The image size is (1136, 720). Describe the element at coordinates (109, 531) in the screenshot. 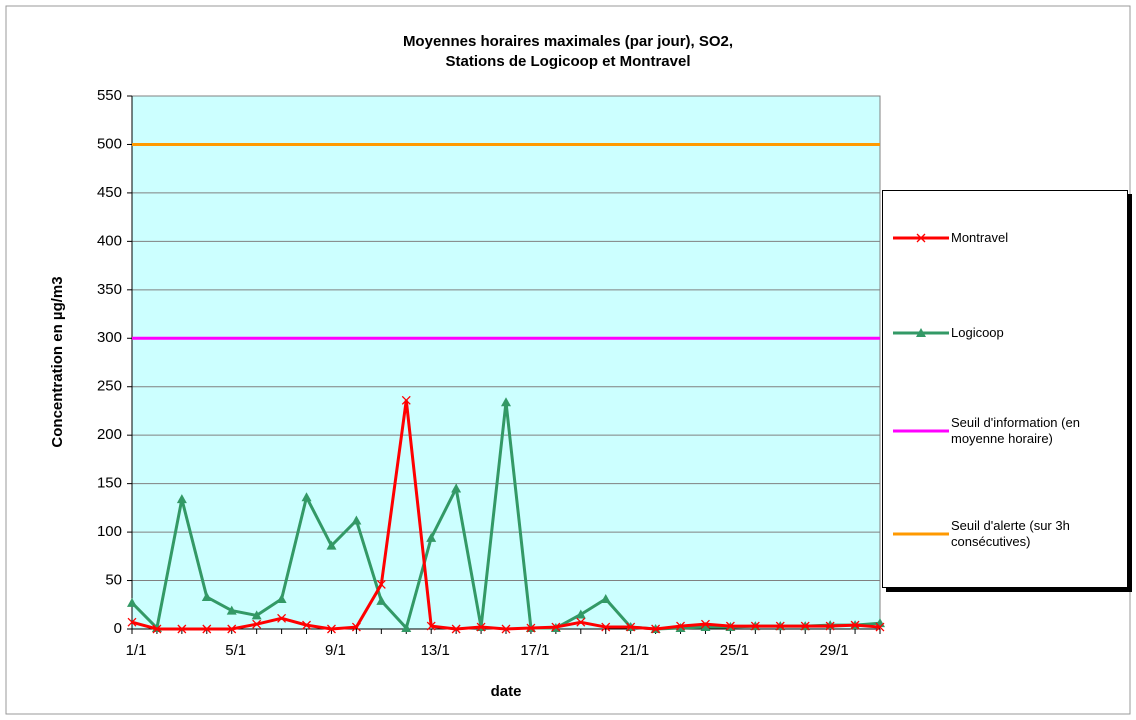

I see `y-tick-label: 100` at that location.